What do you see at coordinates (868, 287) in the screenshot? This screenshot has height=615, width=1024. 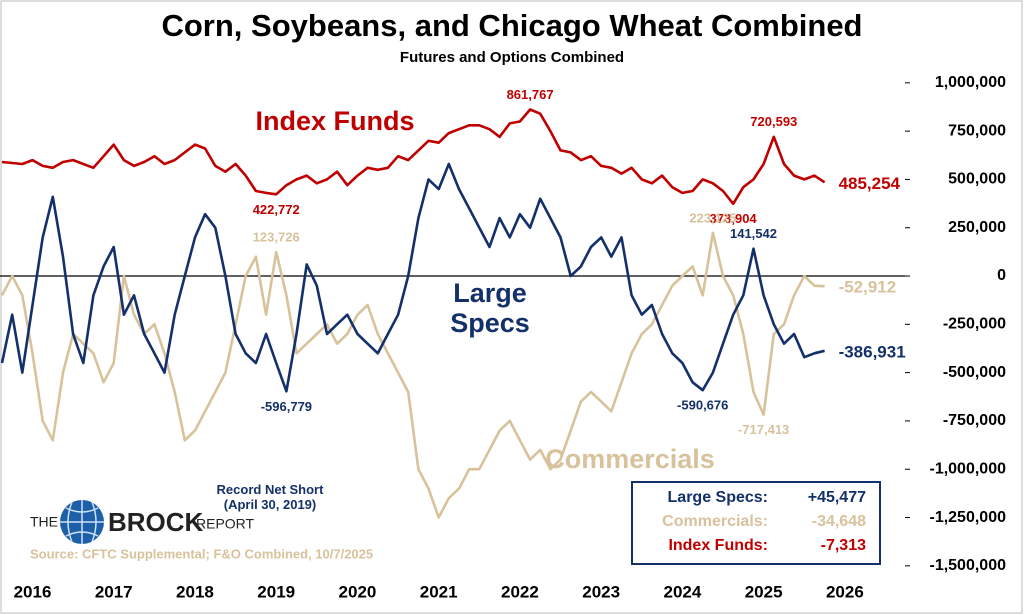 I see `value-label: -52,912` at bounding box center [868, 287].